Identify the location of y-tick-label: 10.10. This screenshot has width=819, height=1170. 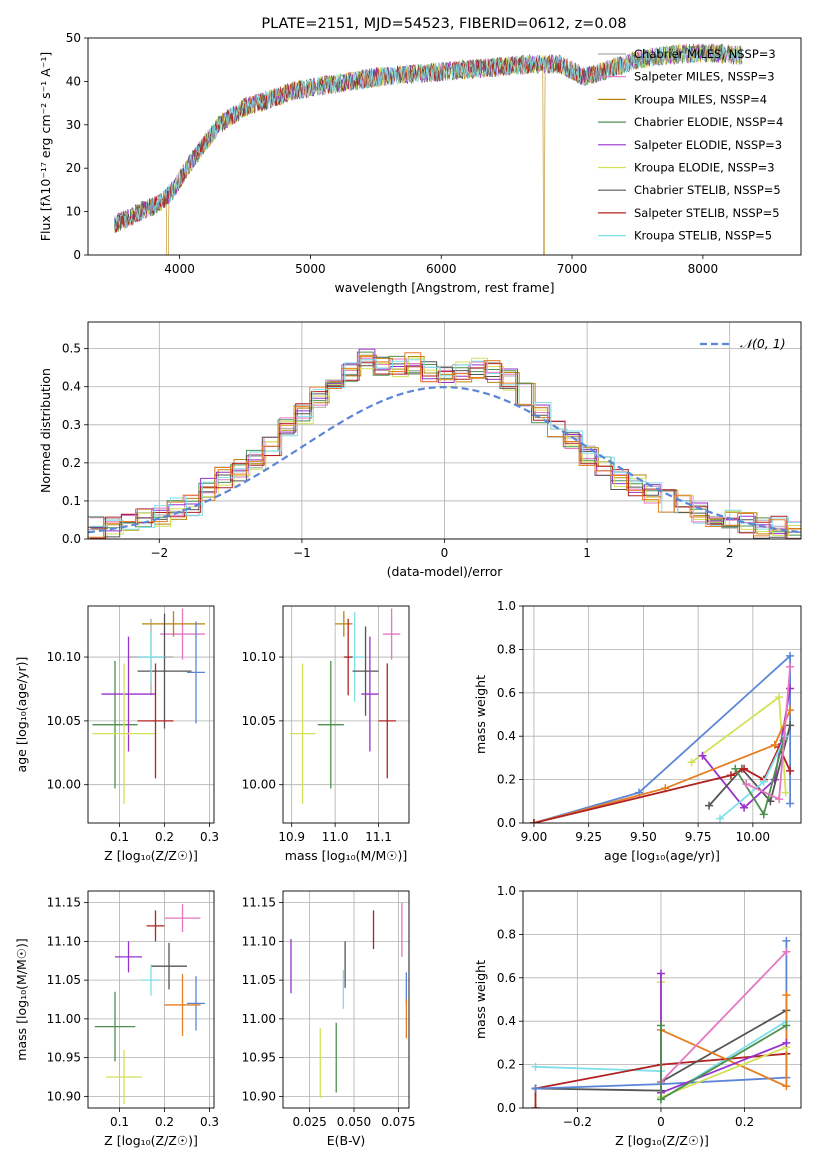
(259, 657).